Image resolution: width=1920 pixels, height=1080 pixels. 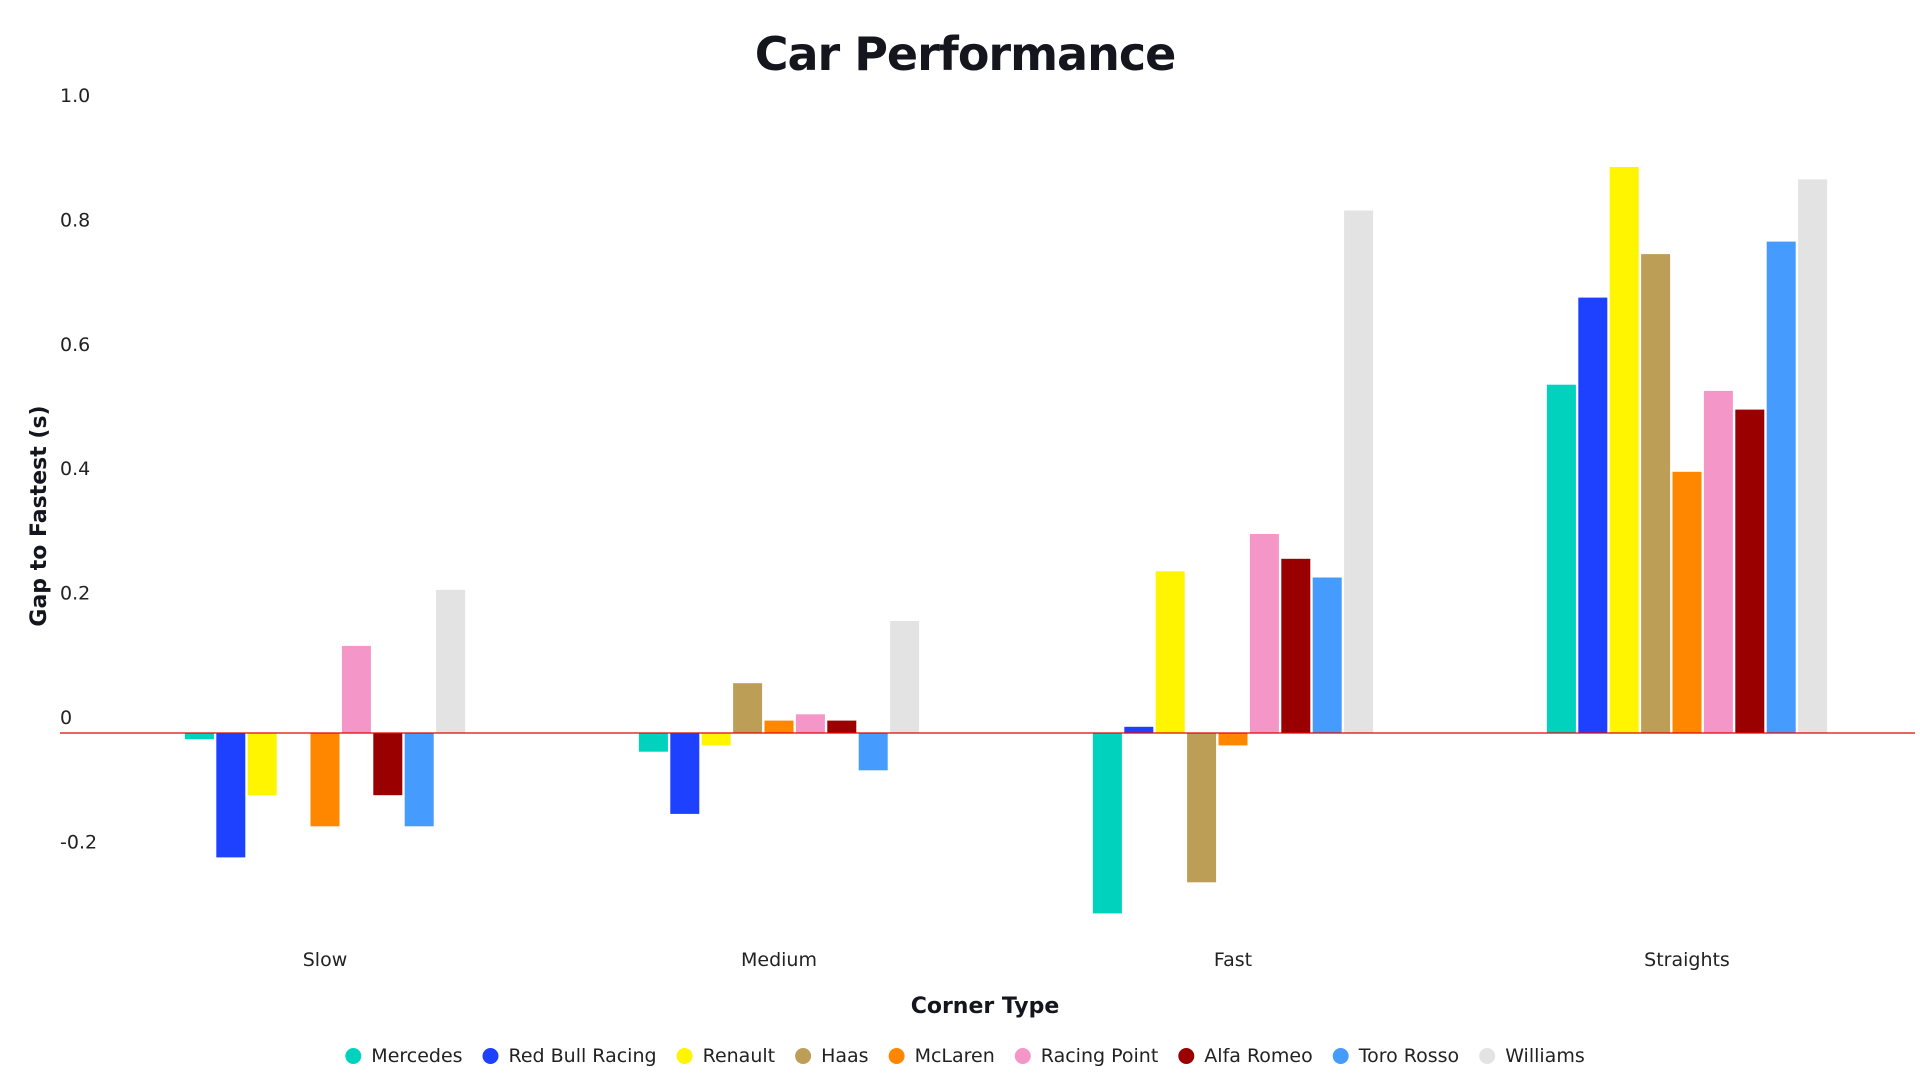 I want to click on bar-straights-haas, so click(x=1656, y=493).